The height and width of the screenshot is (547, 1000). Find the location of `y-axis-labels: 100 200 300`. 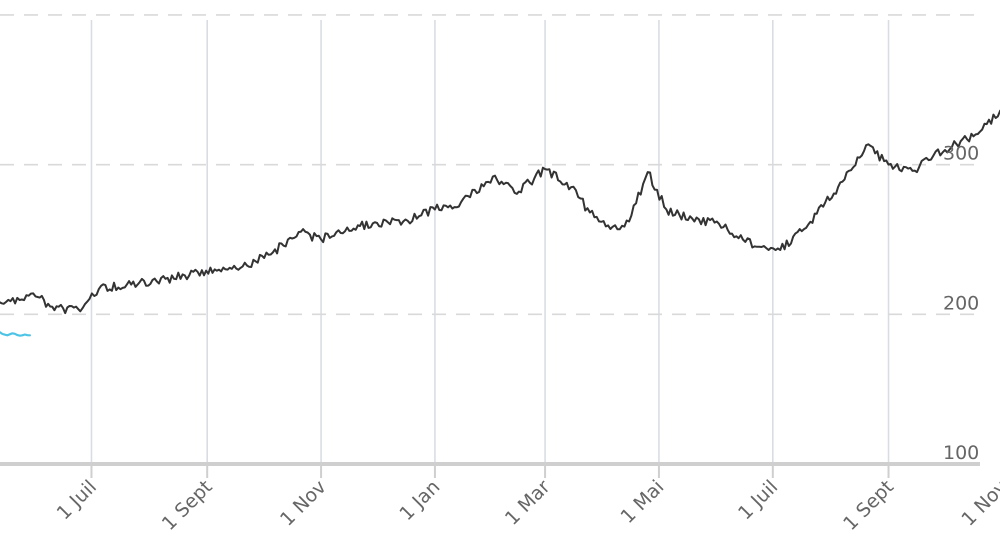

y-axis-labels: 100 200 300 is located at coordinates (961, 303).